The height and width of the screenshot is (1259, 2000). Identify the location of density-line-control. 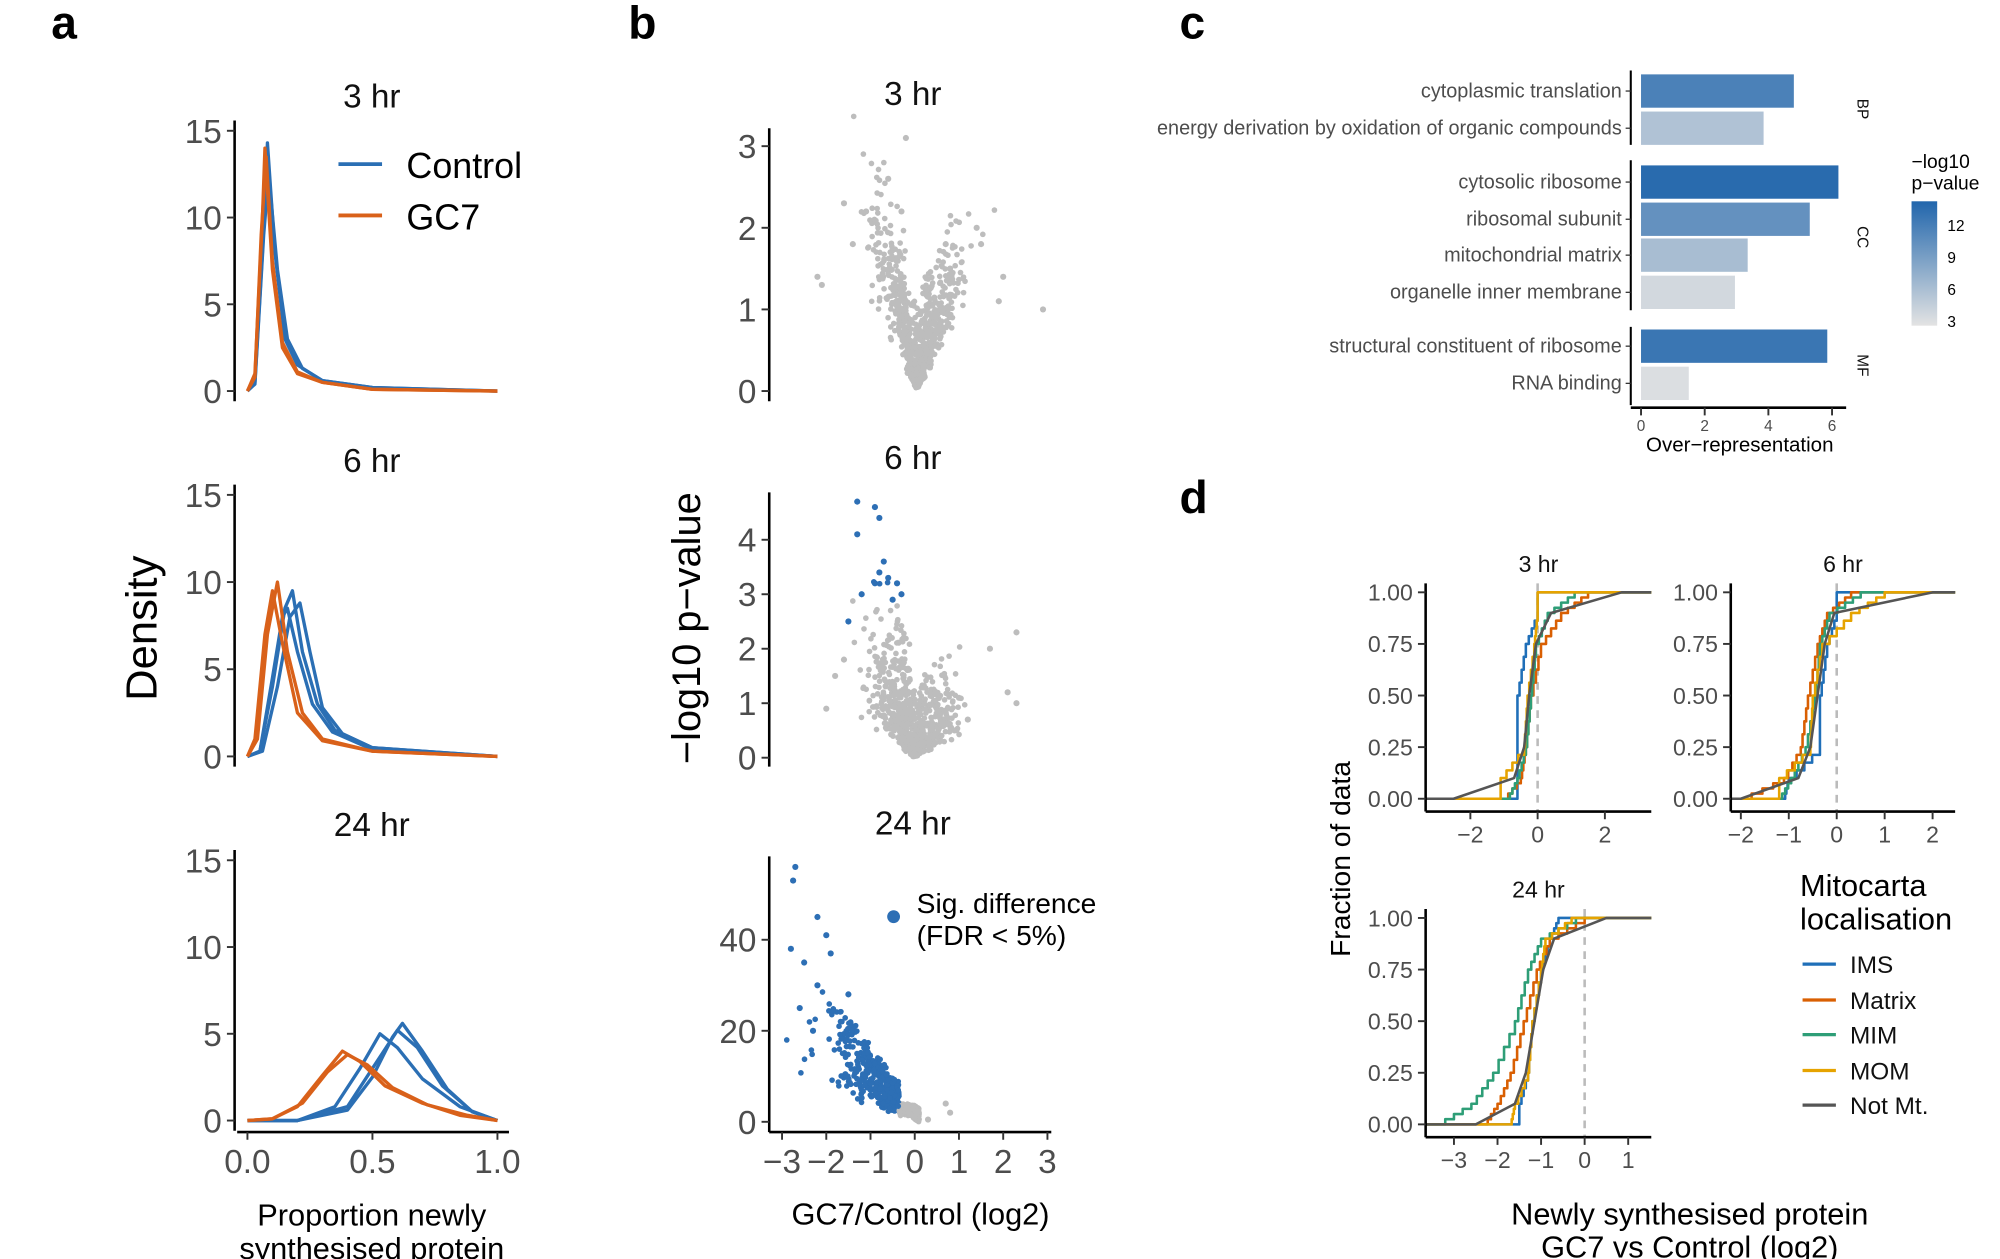
(372, 682).